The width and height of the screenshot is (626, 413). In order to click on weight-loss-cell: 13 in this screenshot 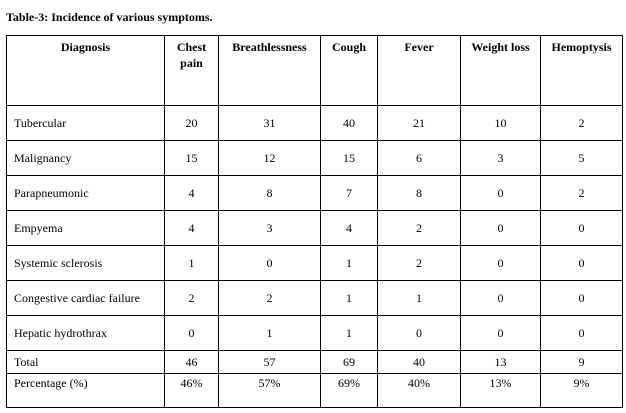, I will do `click(500, 362)`.